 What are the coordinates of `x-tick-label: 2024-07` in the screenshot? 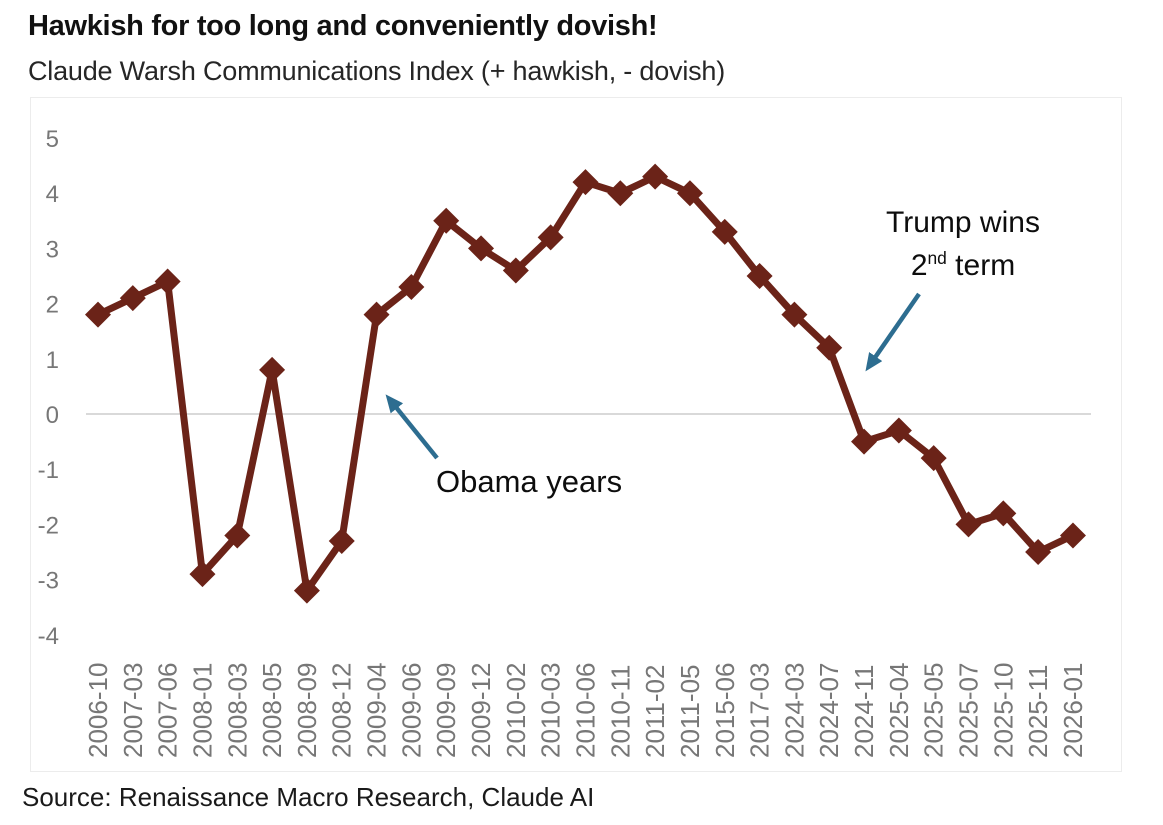 It's located at (829, 710).